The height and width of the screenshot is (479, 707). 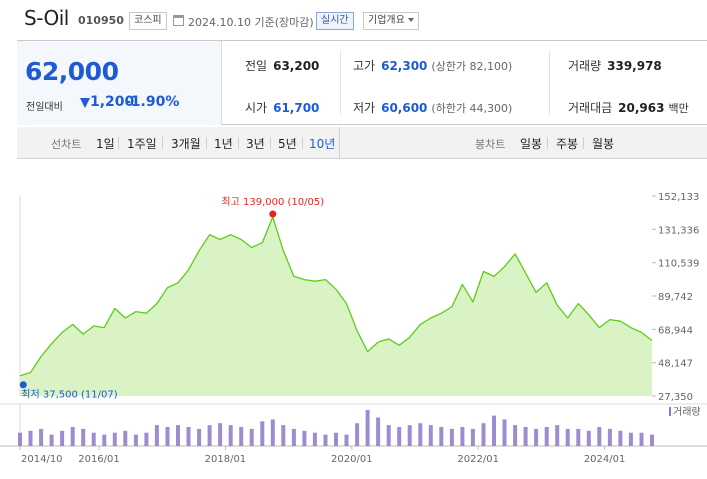 I want to click on trade-value-amount: 20,963, so click(x=641, y=108).